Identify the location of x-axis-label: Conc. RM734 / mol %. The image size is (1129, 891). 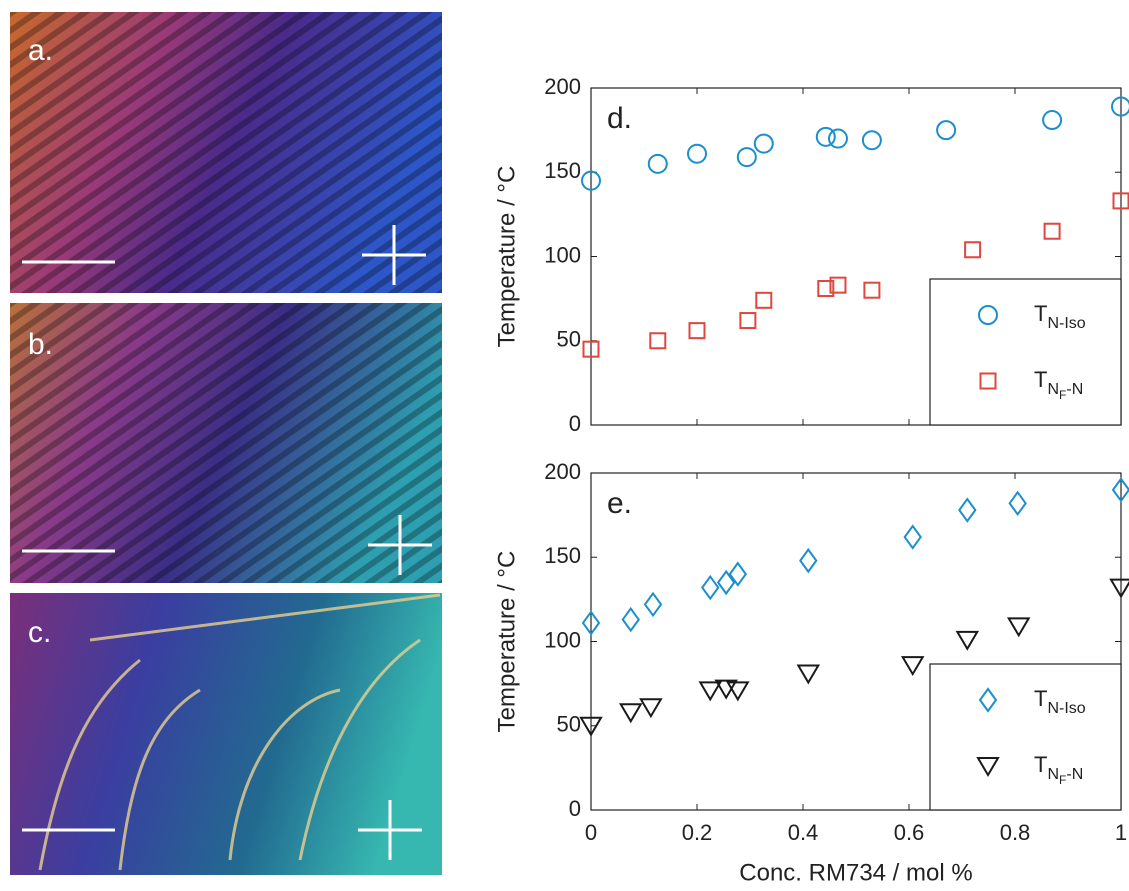
(855, 872).